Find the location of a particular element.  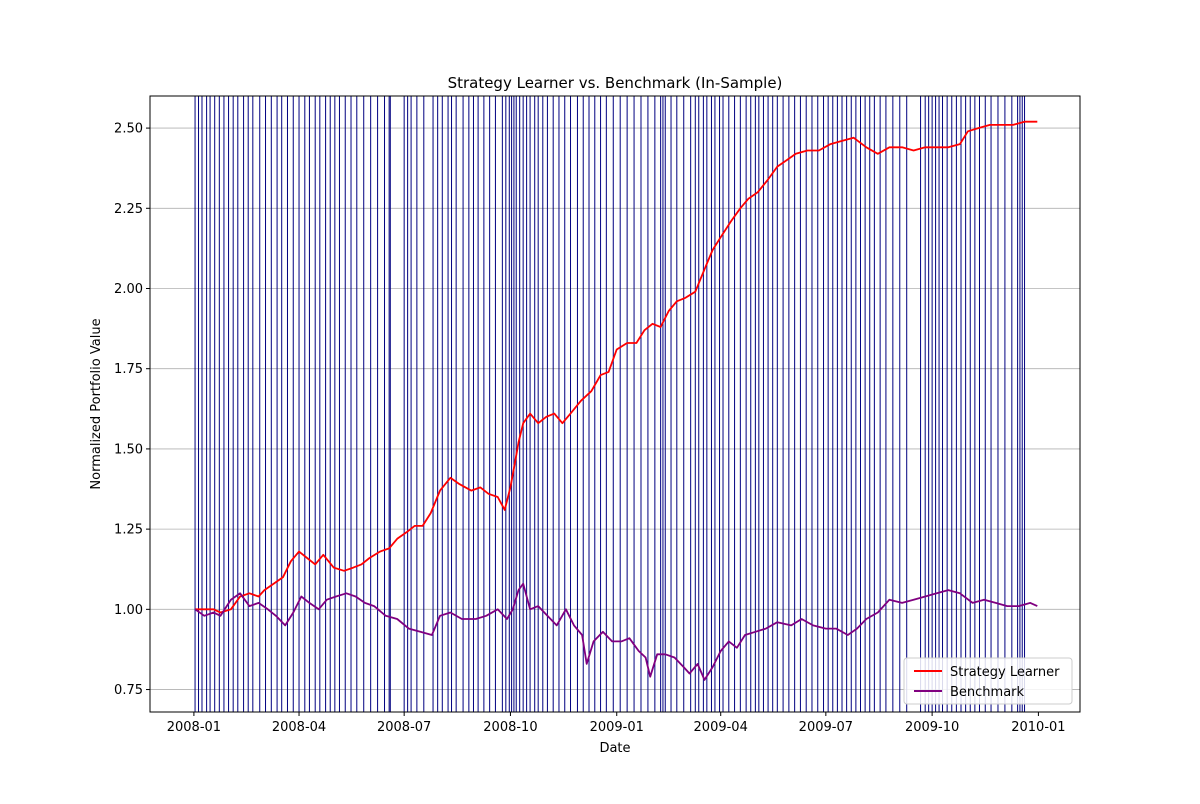

y-tick-label: 2.50 is located at coordinates (128, 129).